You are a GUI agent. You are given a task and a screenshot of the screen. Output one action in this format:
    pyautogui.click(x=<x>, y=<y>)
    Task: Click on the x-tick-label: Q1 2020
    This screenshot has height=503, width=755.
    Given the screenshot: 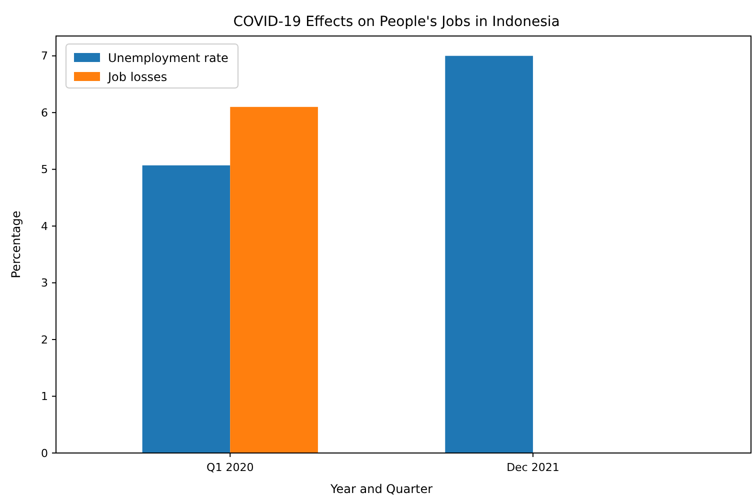 What is the action you would take?
    pyautogui.click(x=230, y=467)
    